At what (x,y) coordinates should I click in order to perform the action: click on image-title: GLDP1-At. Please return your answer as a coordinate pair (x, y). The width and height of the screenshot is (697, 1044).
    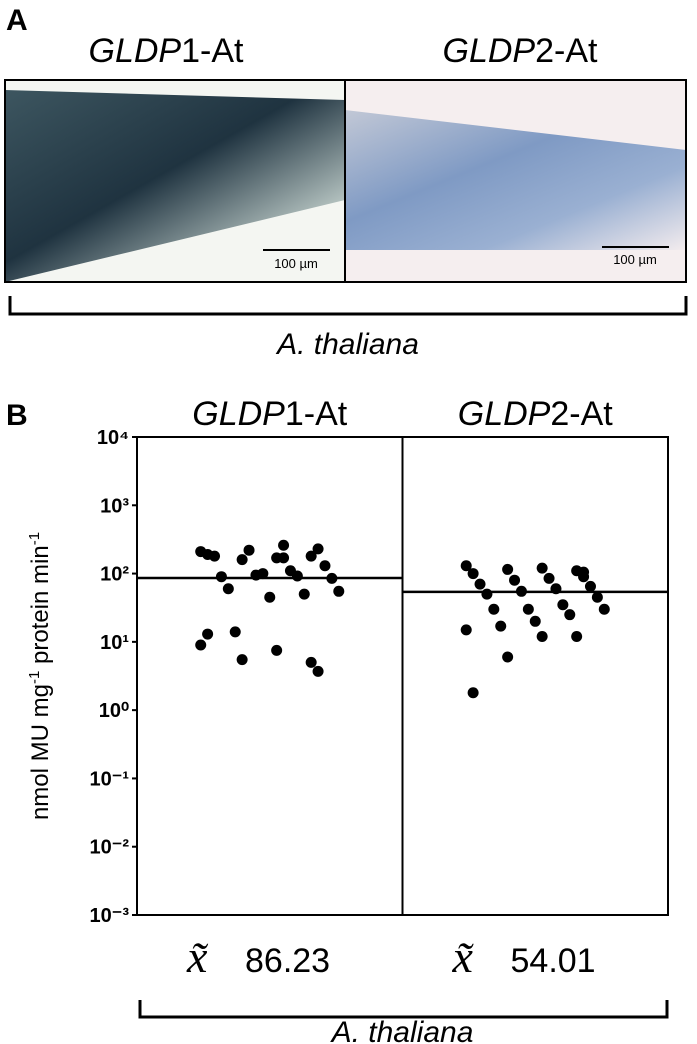
    Looking at the image, I should click on (167, 51).